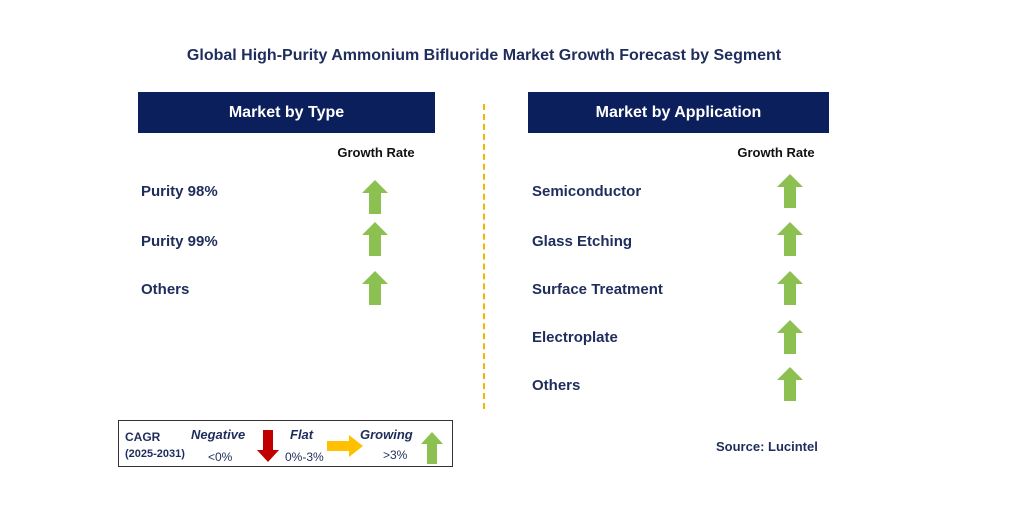 The image size is (1021, 516). What do you see at coordinates (165, 289) in the screenshot?
I see `type-row-label: Others` at bounding box center [165, 289].